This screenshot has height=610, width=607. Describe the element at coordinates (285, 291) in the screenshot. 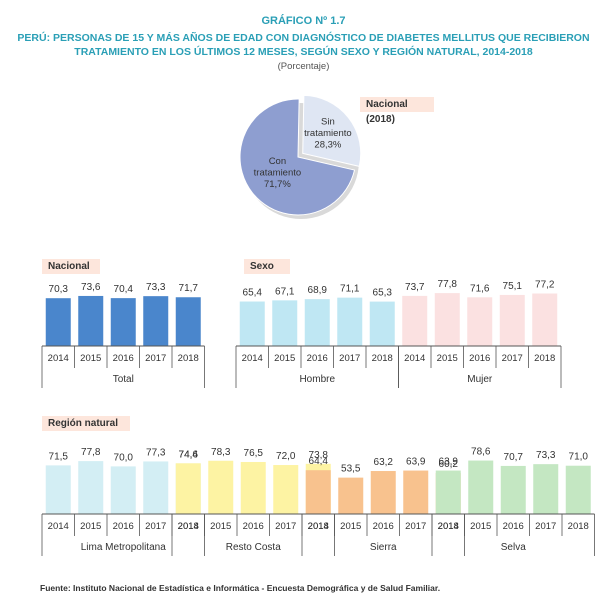

I see `bar-value-hombre-2015: 67,1` at that location.